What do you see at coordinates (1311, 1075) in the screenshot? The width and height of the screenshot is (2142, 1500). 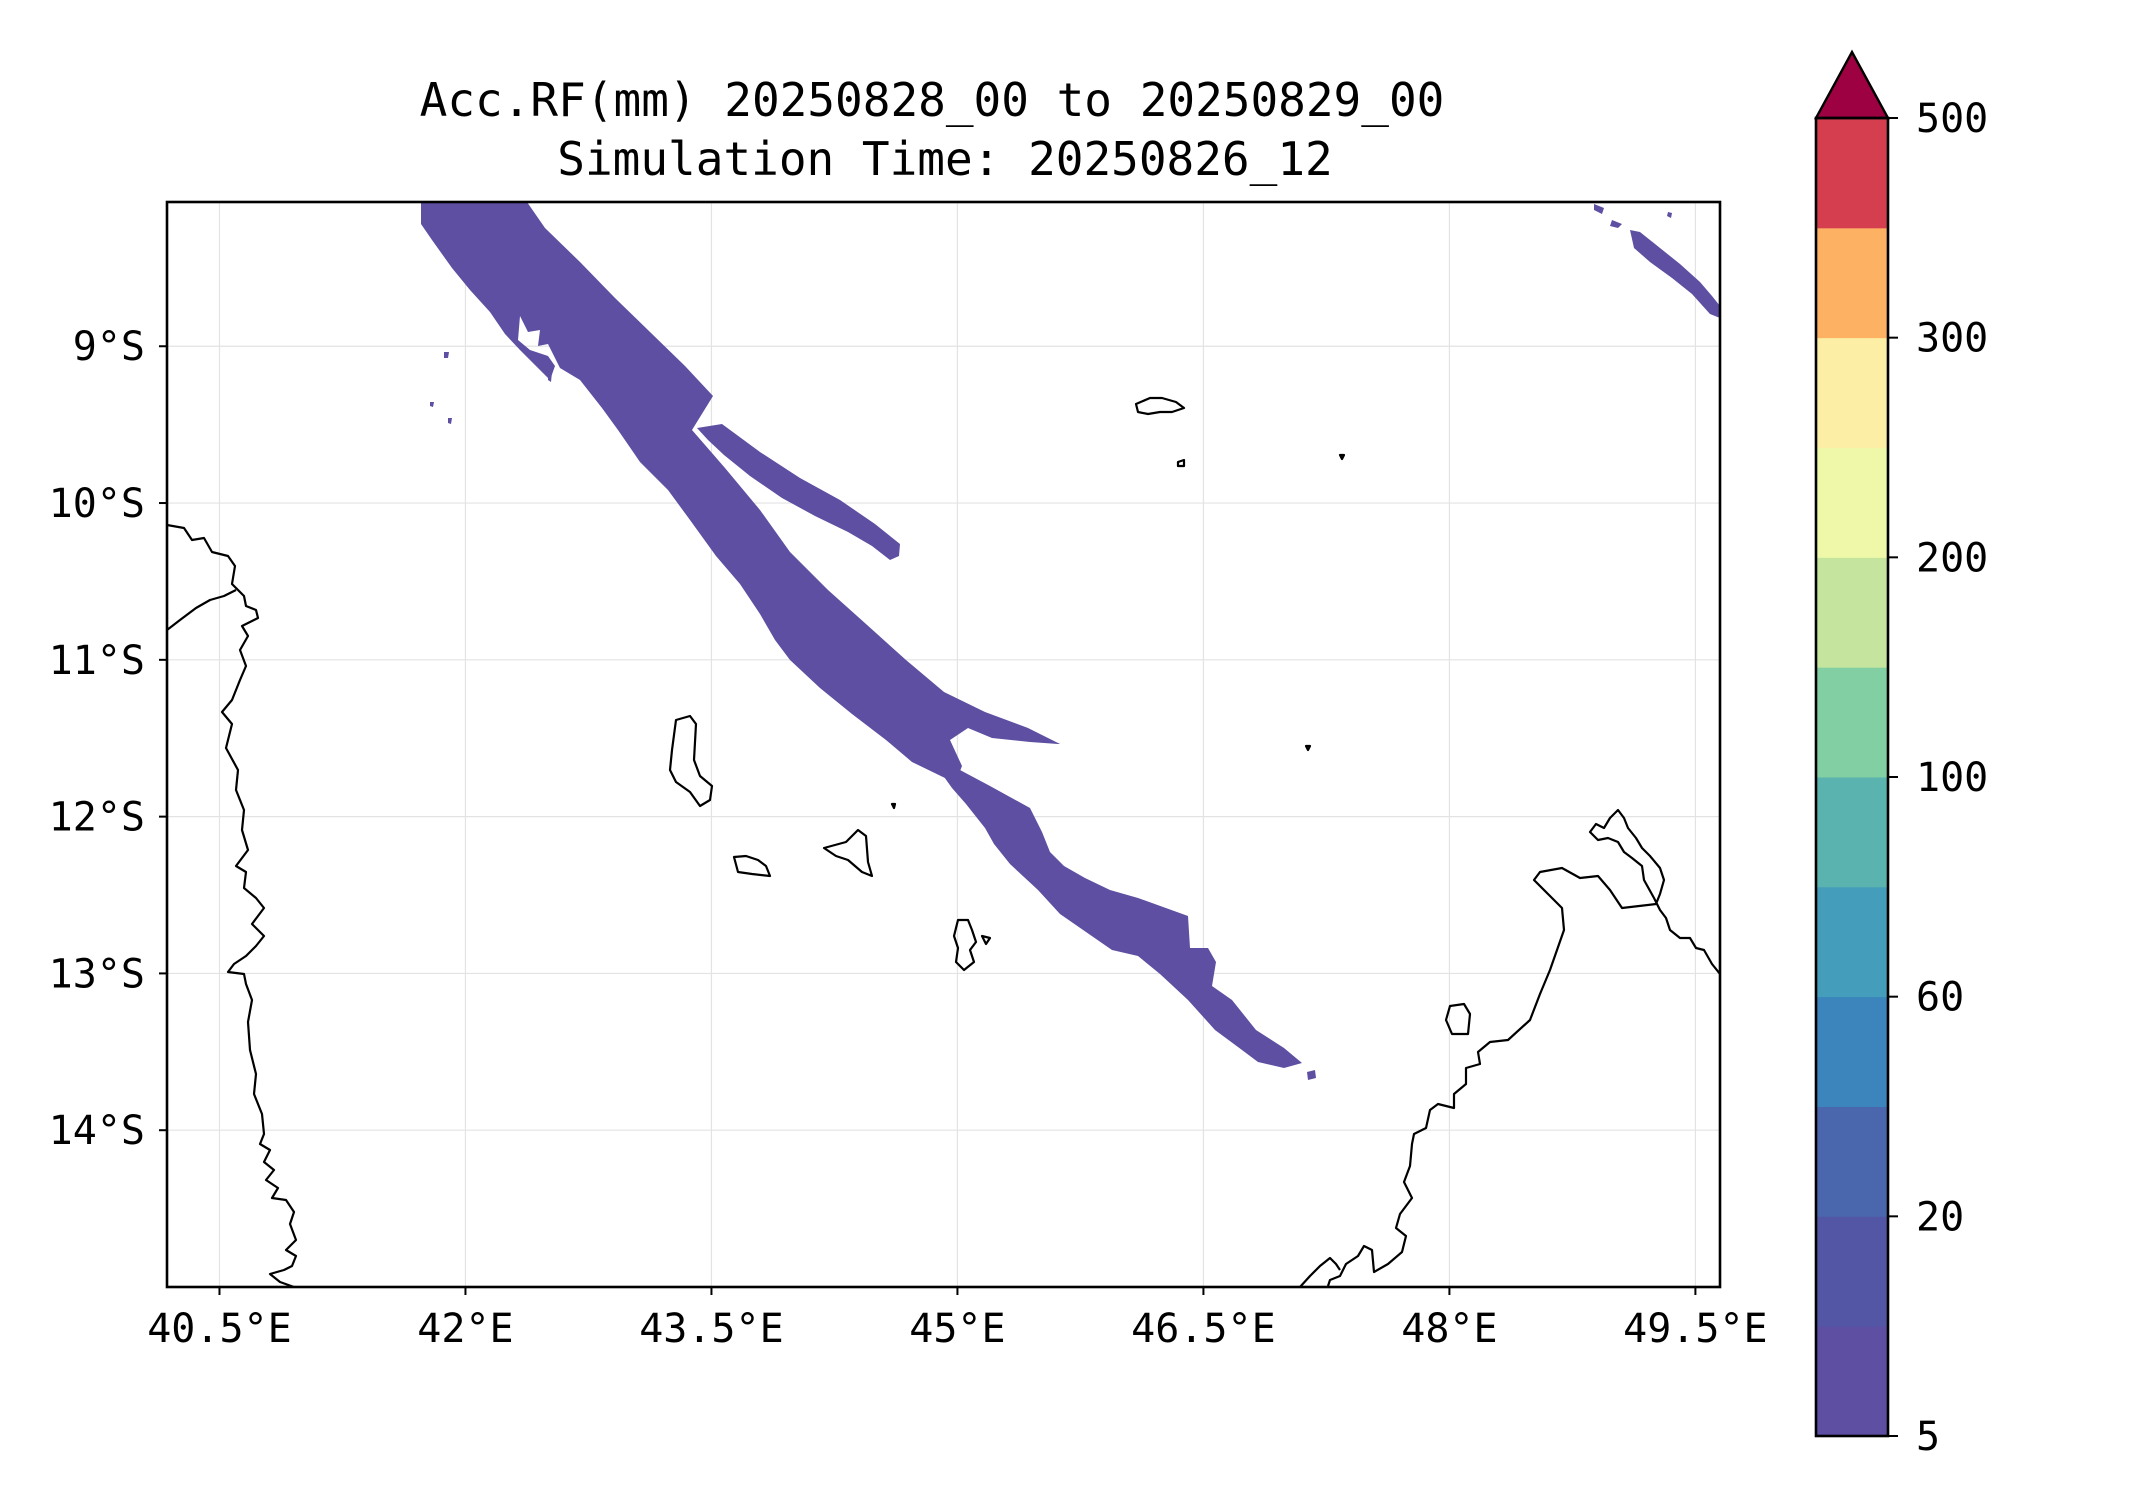 I see `rainfall-band-tip` at bounding box center [1311, 1075].